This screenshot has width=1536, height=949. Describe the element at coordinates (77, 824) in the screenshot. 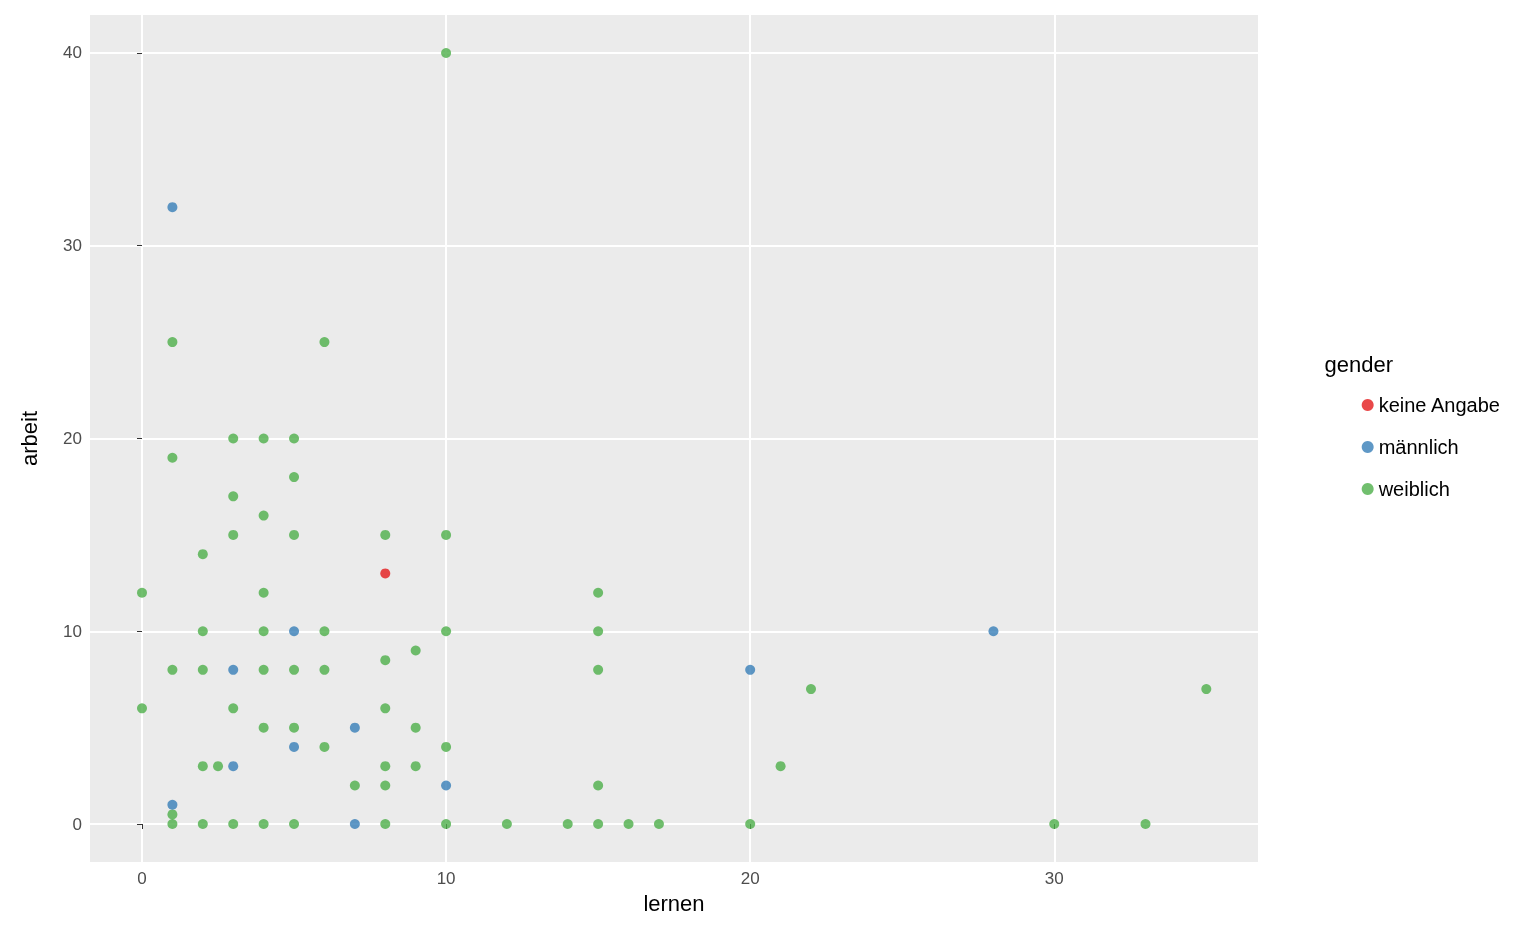

I see `y-tick-label: 0` at that location.